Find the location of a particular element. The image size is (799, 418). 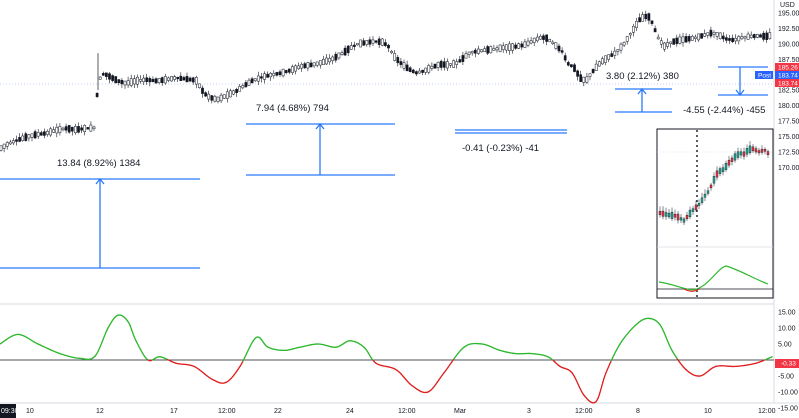

measure-annotation-2: 7.94 (4.68%) 794 is located at coordinates (292, 108).